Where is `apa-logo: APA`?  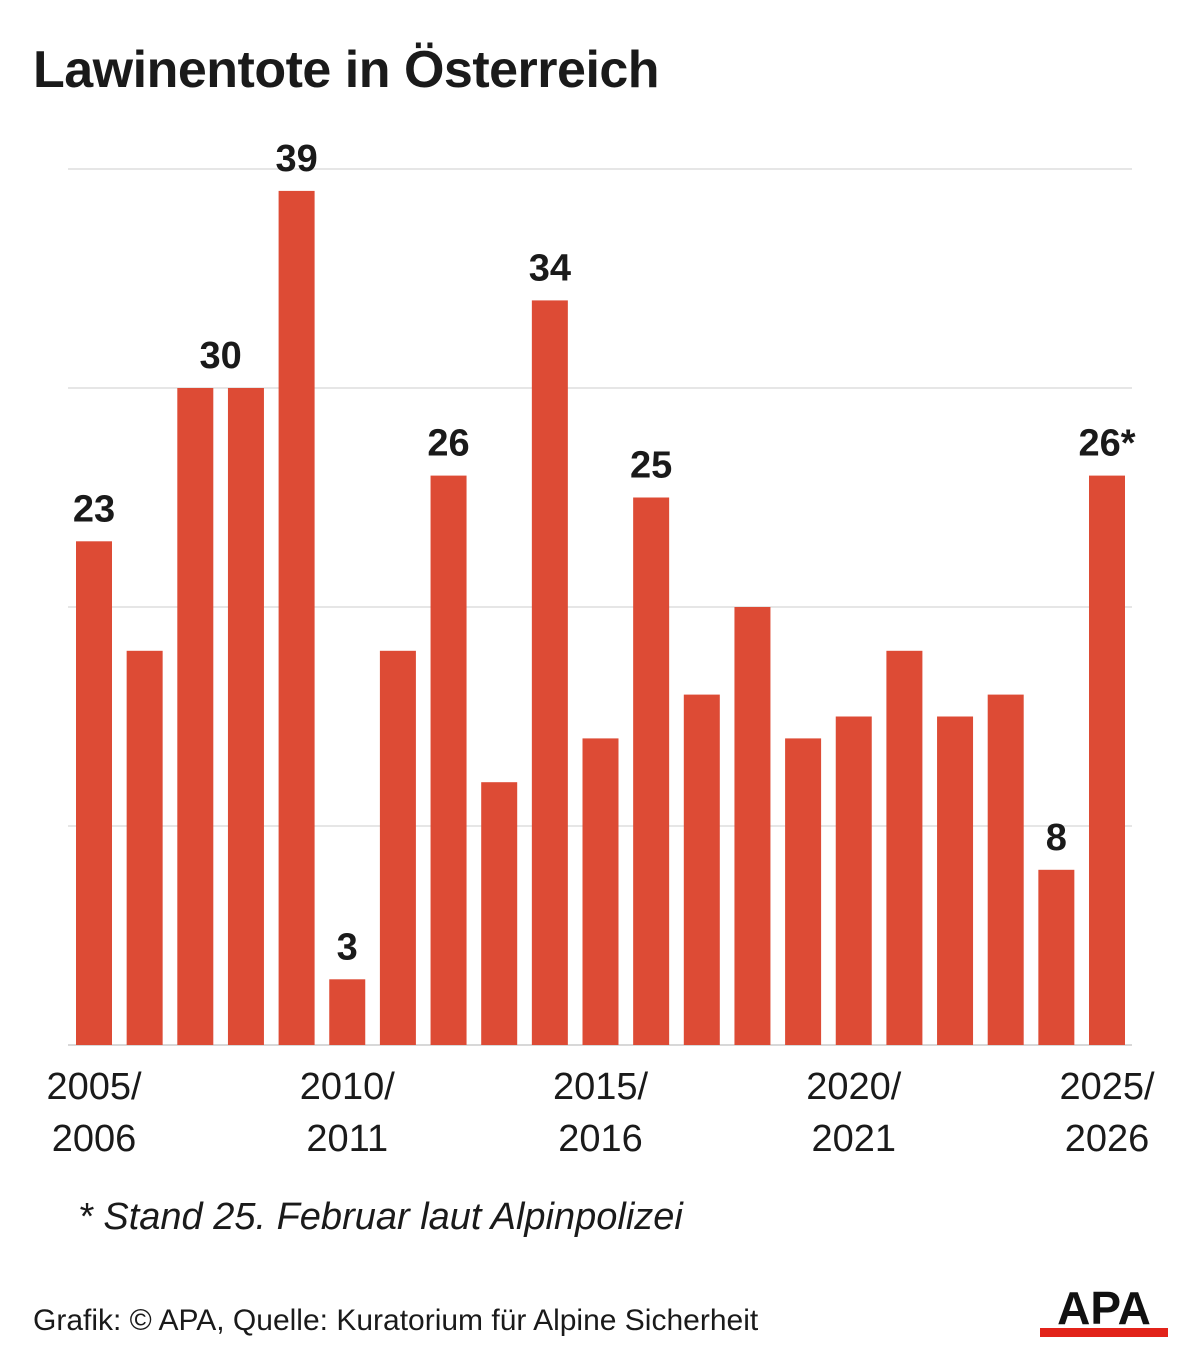 apa-logo: APA is located at coordinates (1104, 1310).